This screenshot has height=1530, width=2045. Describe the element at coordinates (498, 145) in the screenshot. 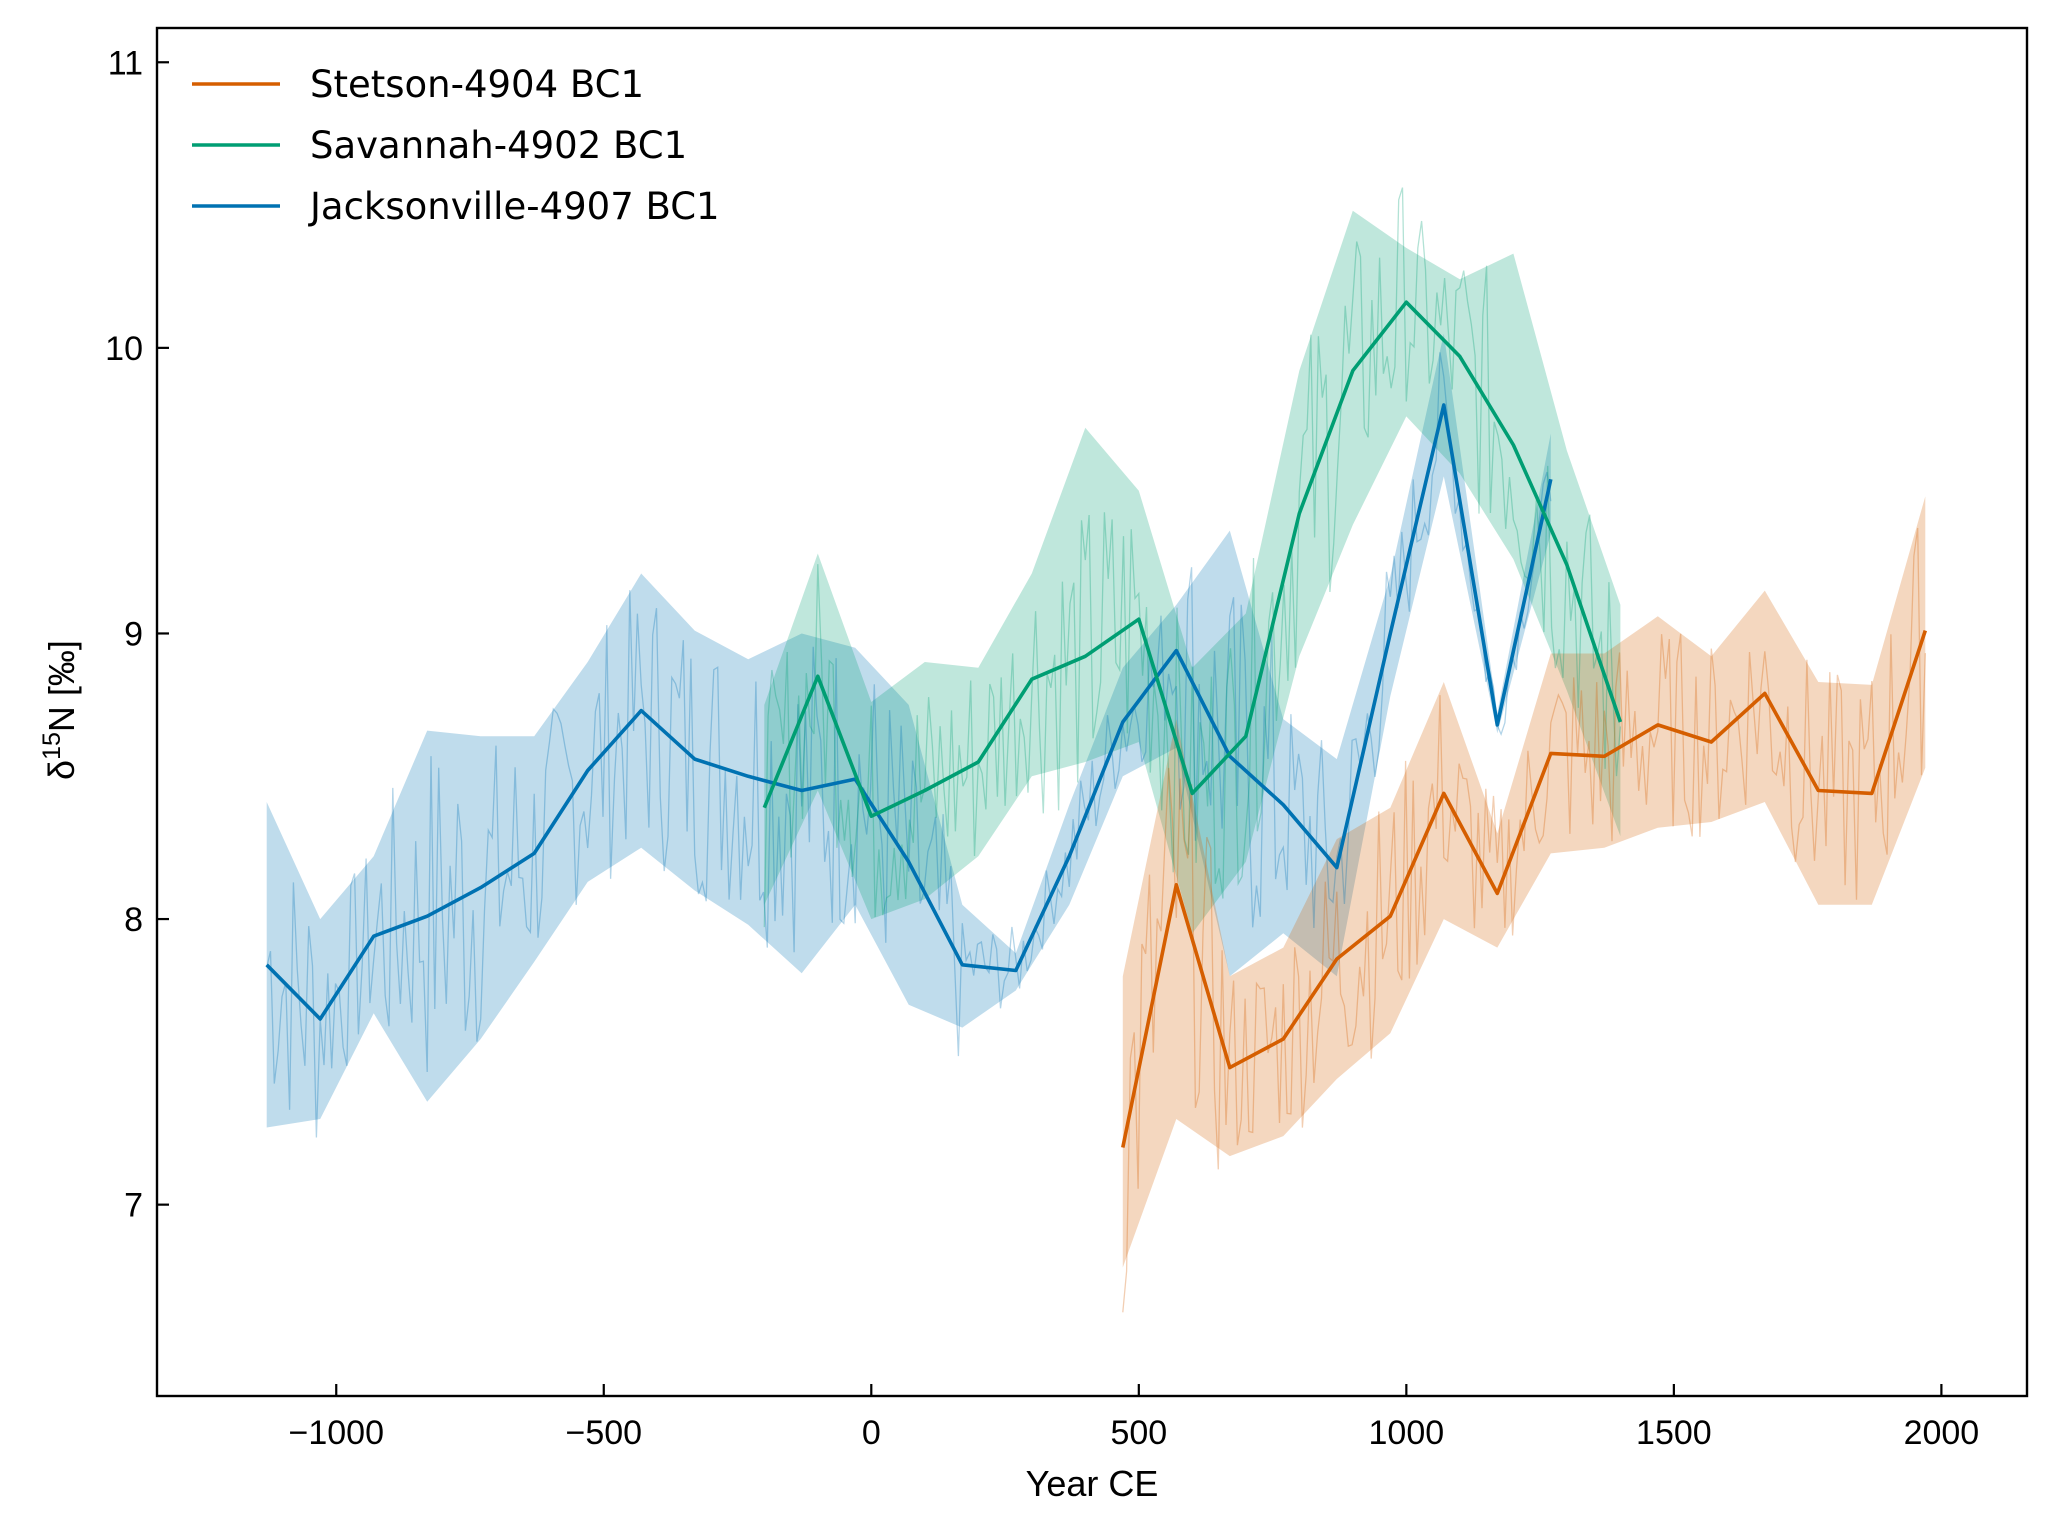

I see `legend-label-1: Savannah-4902 BC1` at that location.